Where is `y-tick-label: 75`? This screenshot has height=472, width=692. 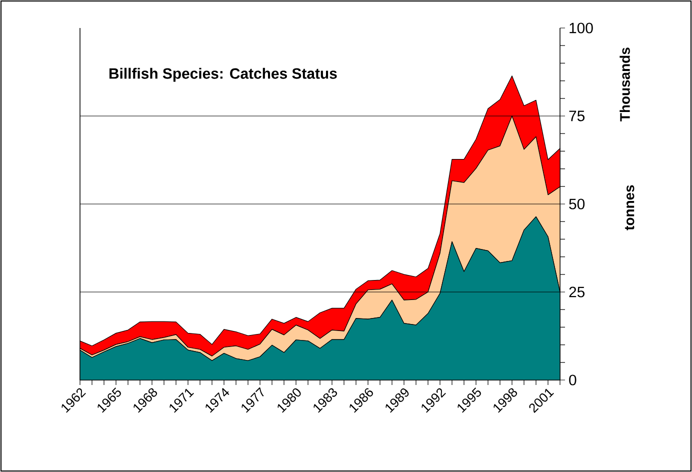
y-tick-label: 75 is located at coordinates (577, 116).